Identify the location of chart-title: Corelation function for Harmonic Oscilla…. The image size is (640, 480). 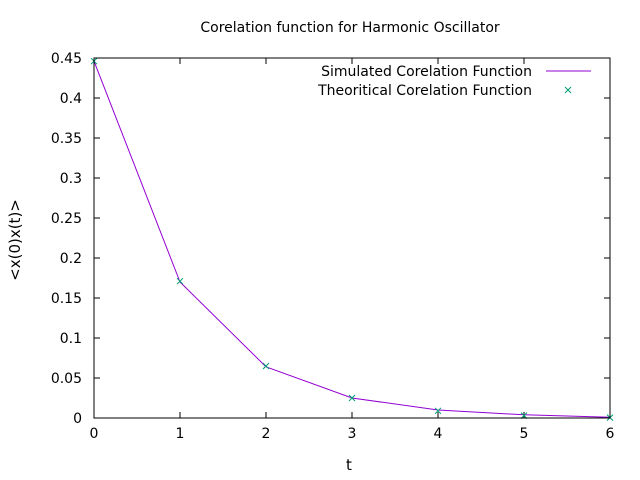
(350, 28).